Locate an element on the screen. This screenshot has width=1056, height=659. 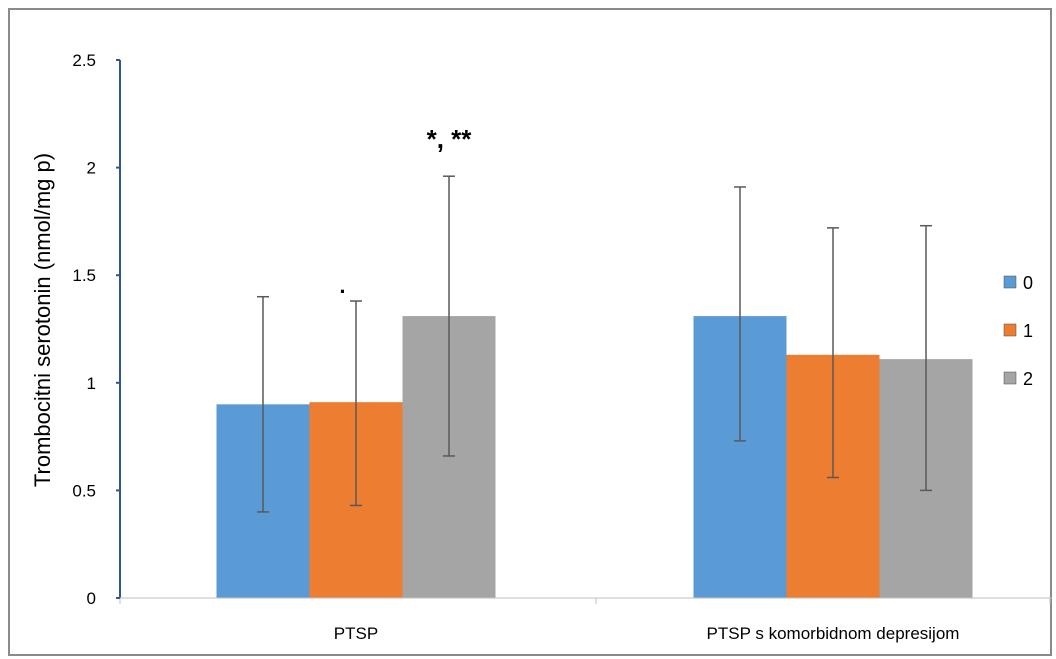
y-tick-label: 2 is located at coordinates (91, 168).